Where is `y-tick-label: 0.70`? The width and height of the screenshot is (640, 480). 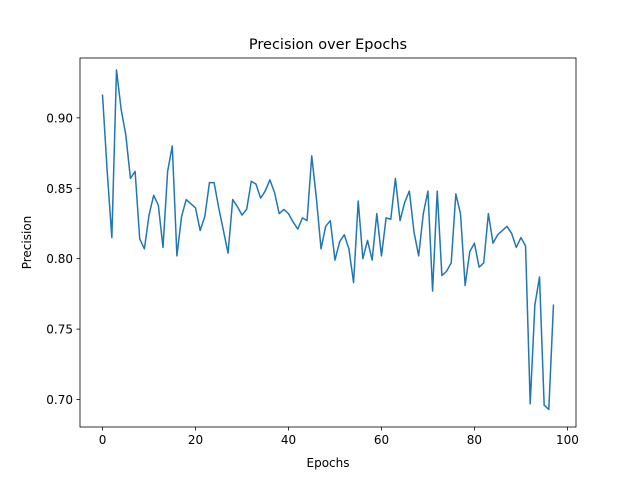 y-tick-label: 0.70 is located at coordinates (59, 400).